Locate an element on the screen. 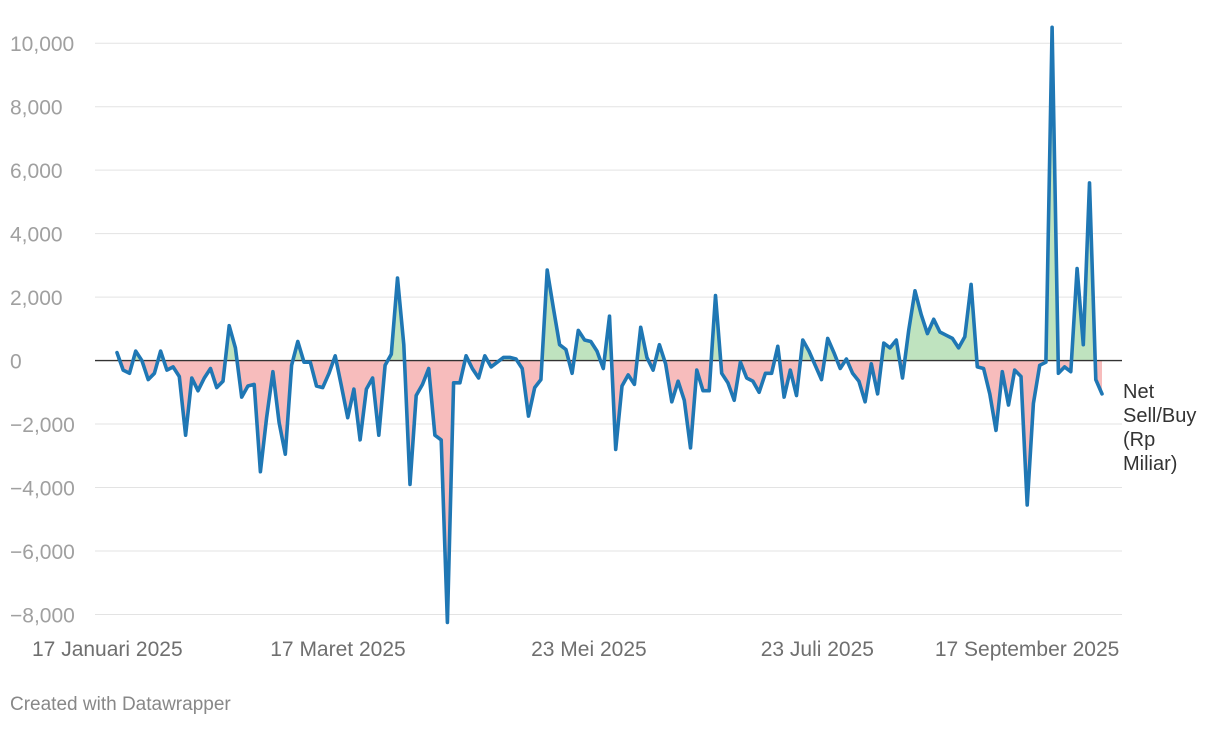 Image resolution: width=1220 pixels, height=730 pixels. series-label-line: Sell/Buy is located at coordinates (1159, 416).